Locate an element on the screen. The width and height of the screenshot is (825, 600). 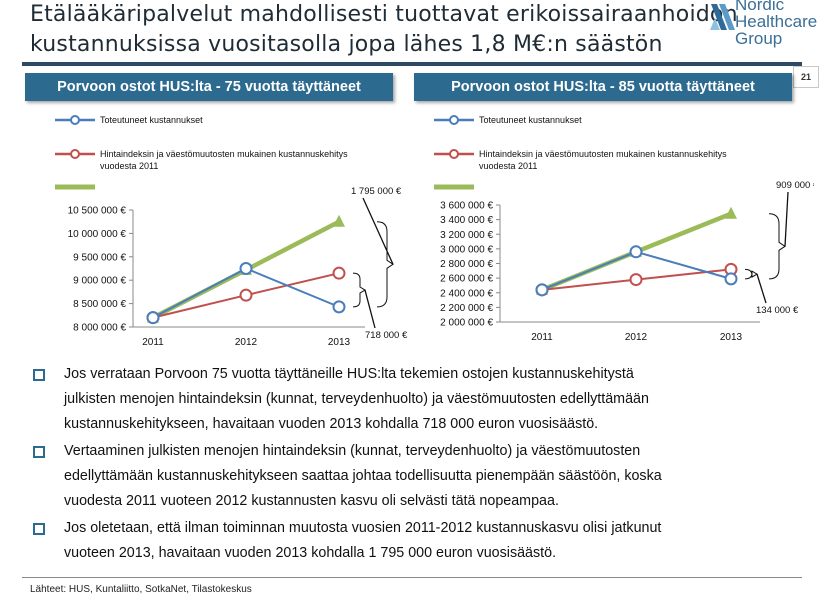
footer-rule is located at coordinates (412, 577).